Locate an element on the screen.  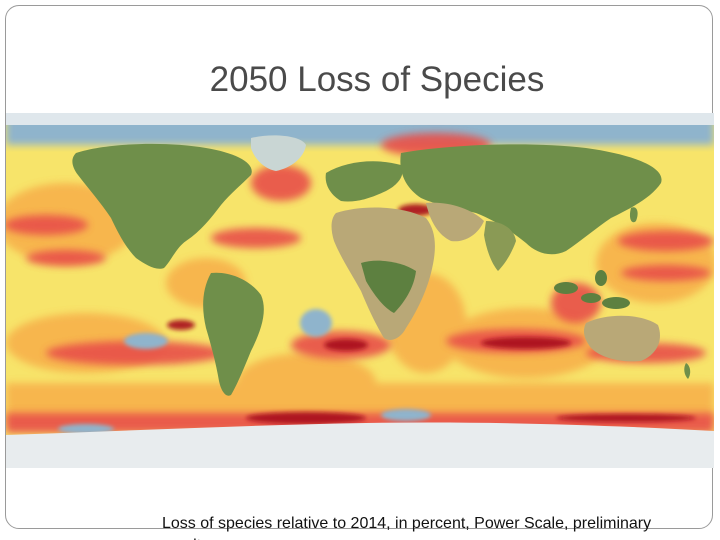
north-america is located at coordinates (162, 206).